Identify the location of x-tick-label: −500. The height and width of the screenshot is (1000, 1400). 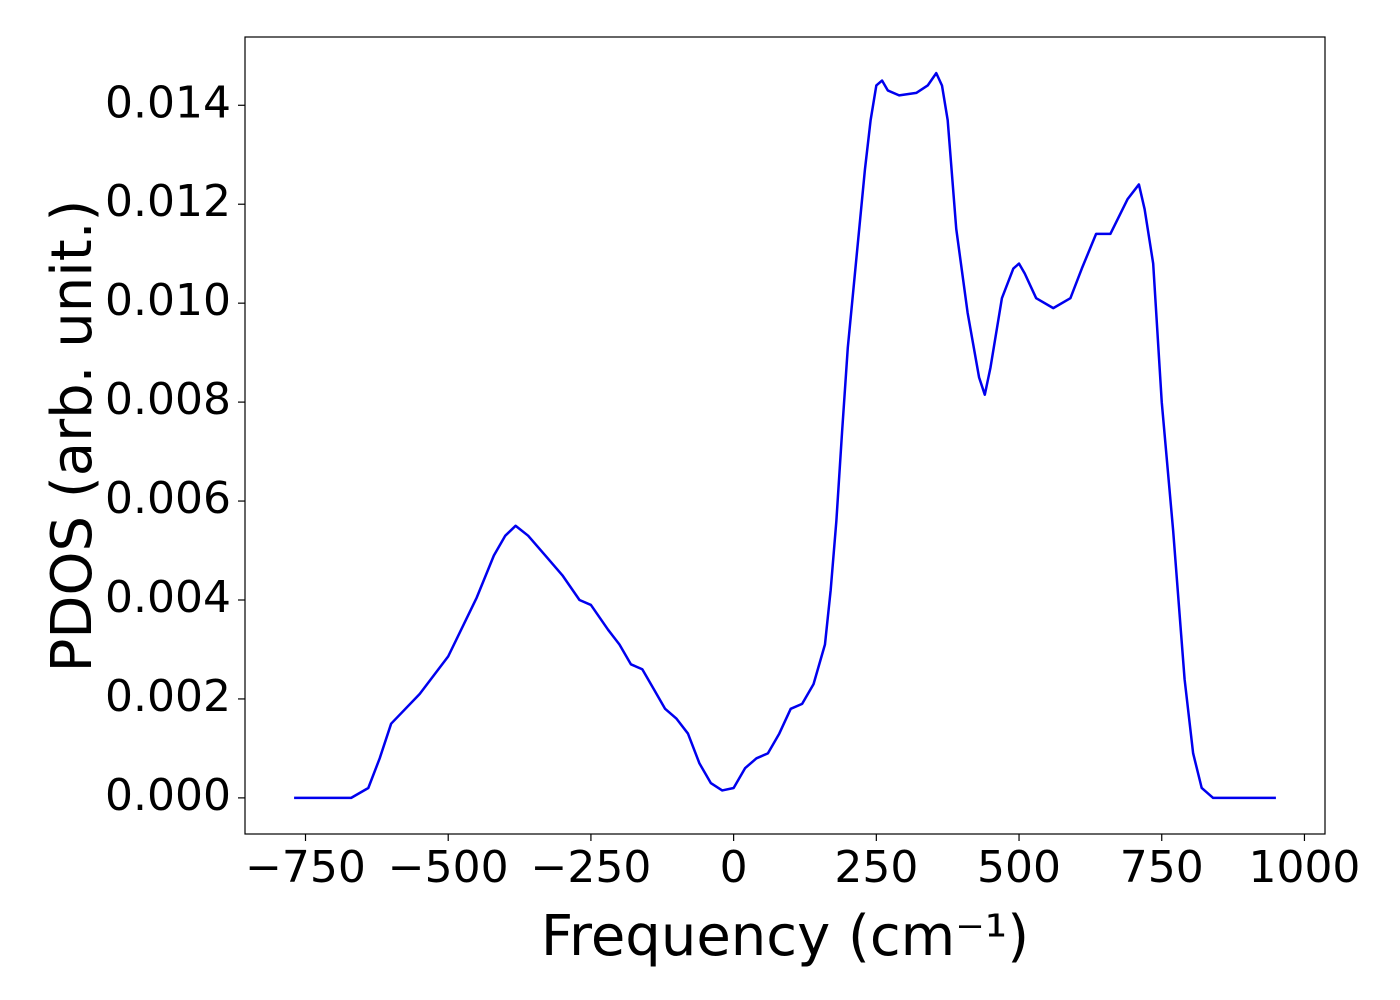
(448, 867).